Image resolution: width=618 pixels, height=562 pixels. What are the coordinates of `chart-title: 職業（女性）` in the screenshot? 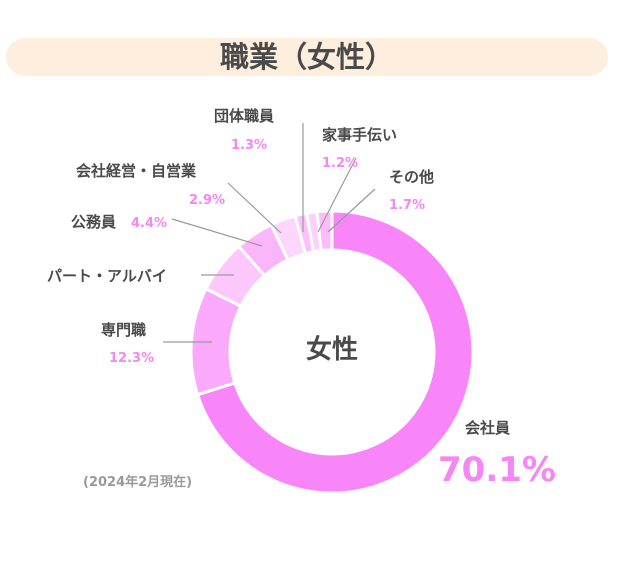 It's located at (306, 57).